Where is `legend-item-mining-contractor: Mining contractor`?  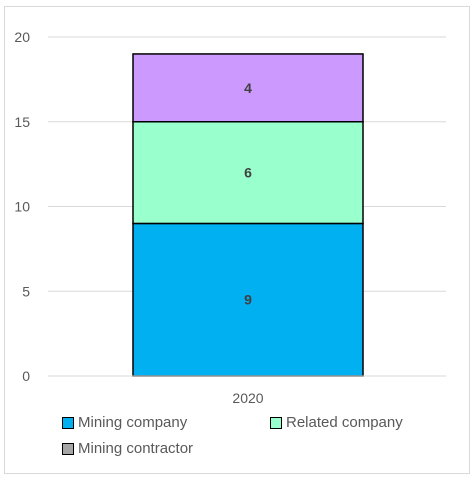
legend-item-mining-contractor: Mining contractor is located at coordinates (127, 448).